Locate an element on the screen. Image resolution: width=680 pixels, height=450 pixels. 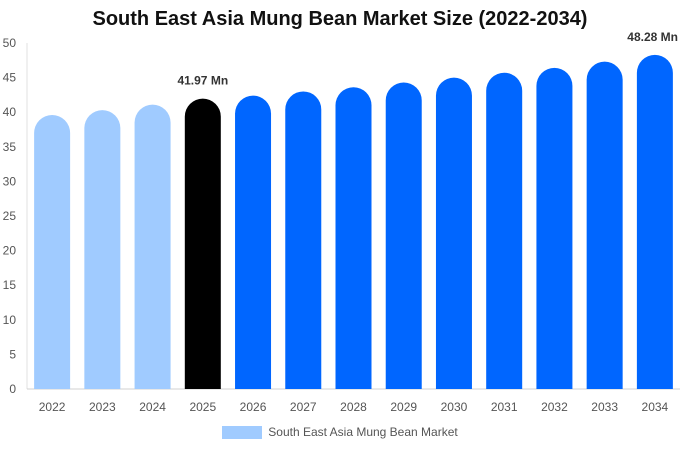
x-tick-label: 2022 is located at coordinates (52, 407).